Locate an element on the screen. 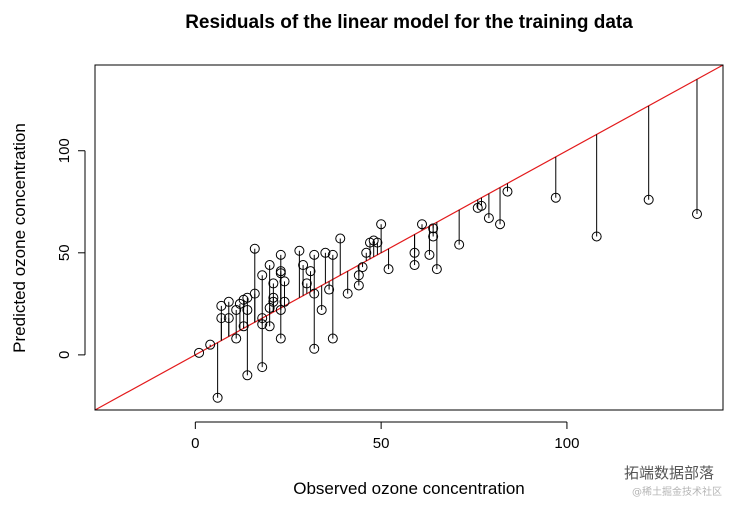  x-tick-label: 50 is located at coordinates (381, 443).